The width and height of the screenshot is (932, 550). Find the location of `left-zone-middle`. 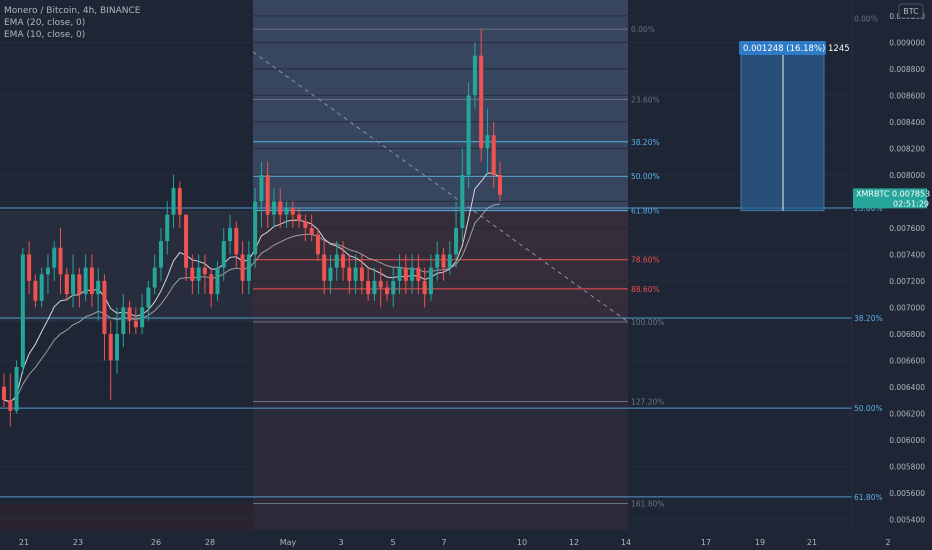

left-zone-middle is located at coordinates (126, 266).